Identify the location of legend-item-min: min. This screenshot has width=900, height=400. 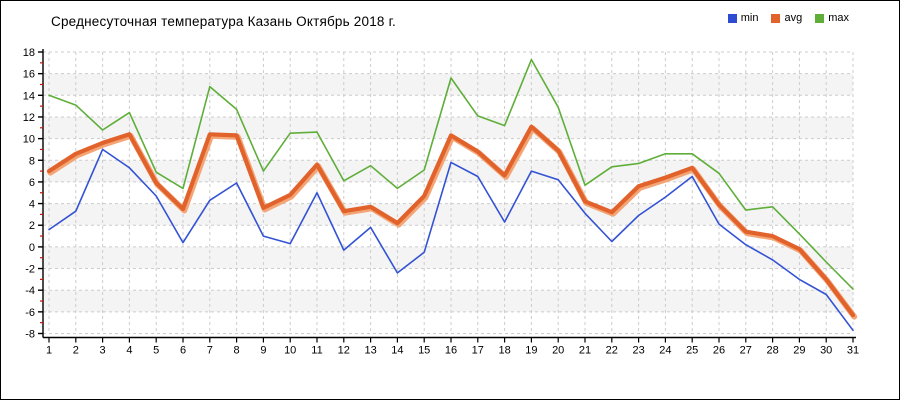
(743, 18).